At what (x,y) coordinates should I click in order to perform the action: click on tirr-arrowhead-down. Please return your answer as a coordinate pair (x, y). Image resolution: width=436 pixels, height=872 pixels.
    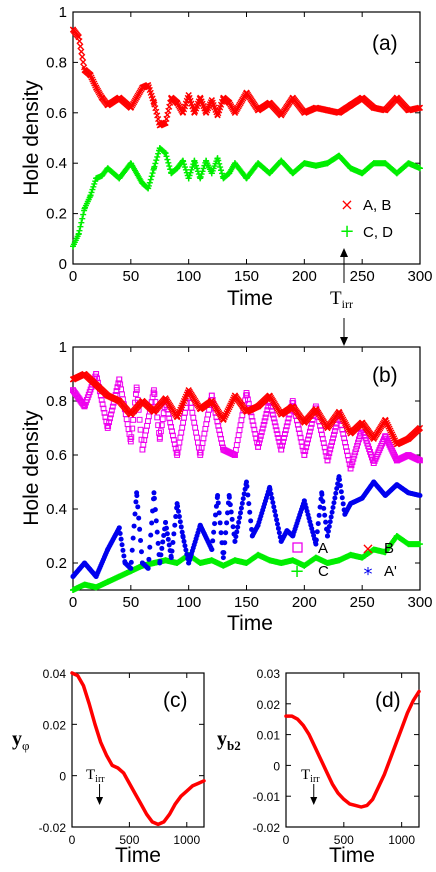
    Looking at the image, I should click on (344, 341).